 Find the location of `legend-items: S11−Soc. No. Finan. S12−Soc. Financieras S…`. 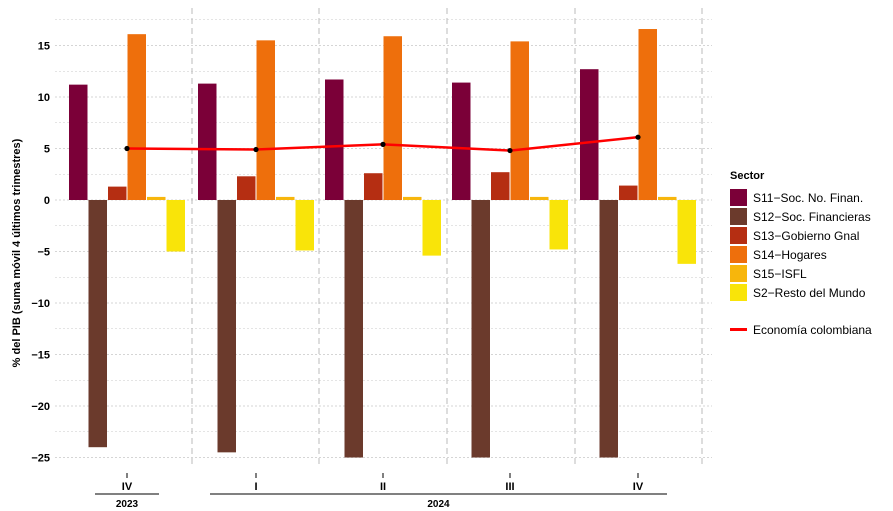

legend-items: S11−Soc. No. Finan. S12−Soc. Financieras S… is located at coordinates (801, 245).